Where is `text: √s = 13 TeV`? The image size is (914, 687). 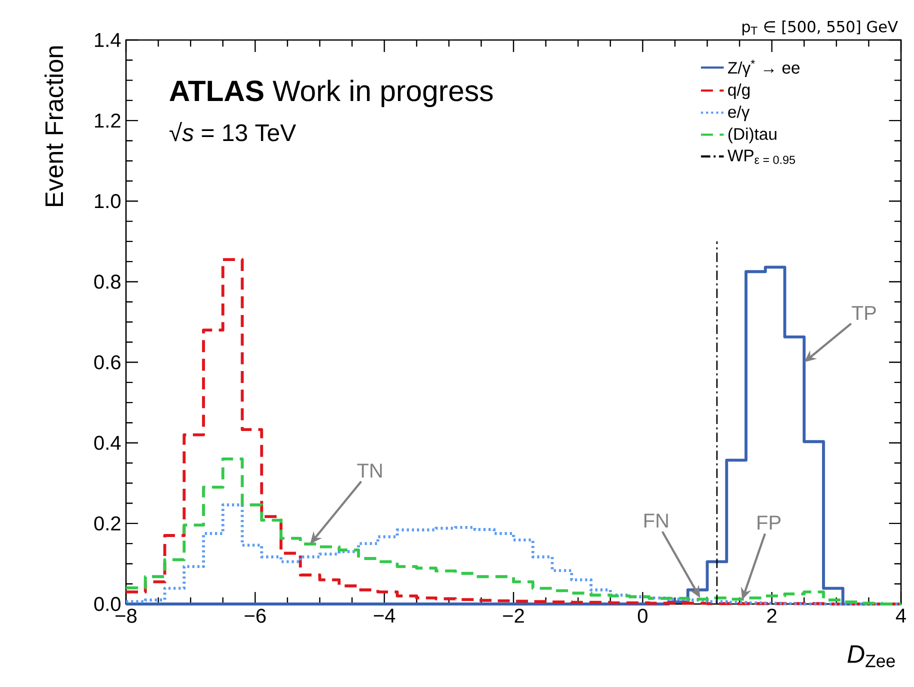 text: √s = 13 TeV is located at coordinates (232, 132).